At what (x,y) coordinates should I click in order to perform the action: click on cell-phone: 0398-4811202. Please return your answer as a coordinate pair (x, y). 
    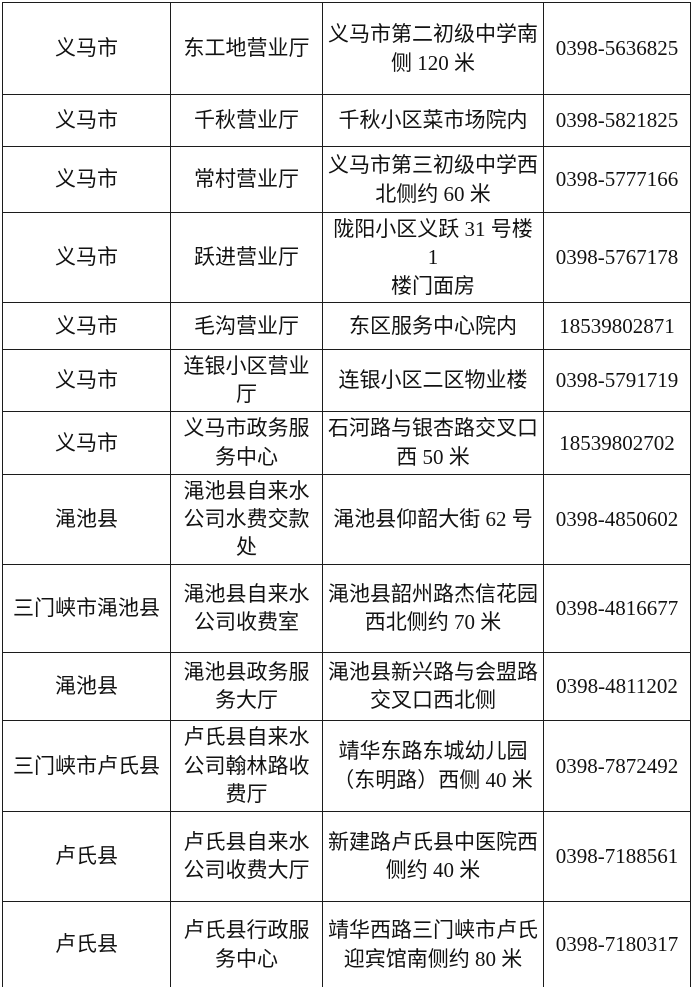
    Looking at the image, I should click on (617, 686).